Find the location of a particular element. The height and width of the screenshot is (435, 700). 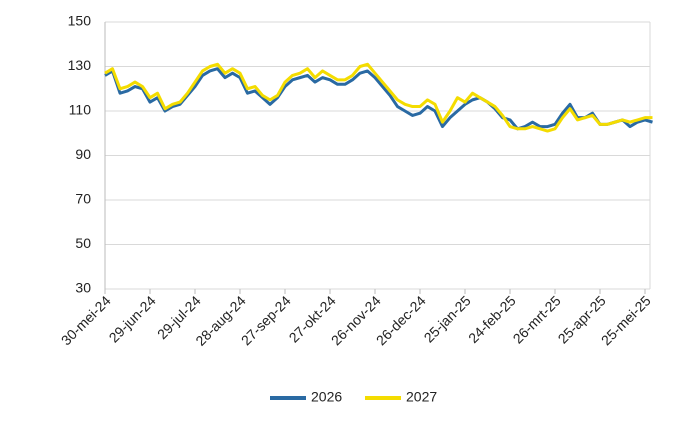

x-tick-label: 24-feb-25 is located at coordinates (492, 319).